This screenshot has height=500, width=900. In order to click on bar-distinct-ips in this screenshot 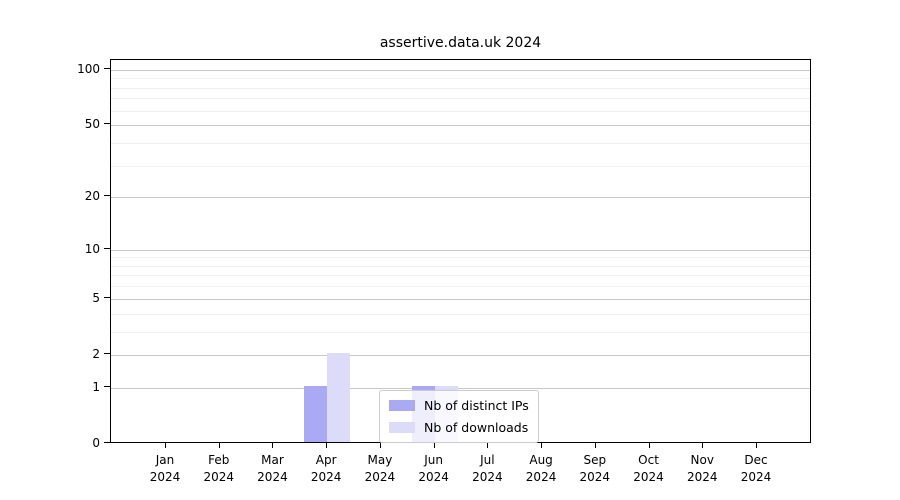, I will do `click(316, 413)`.